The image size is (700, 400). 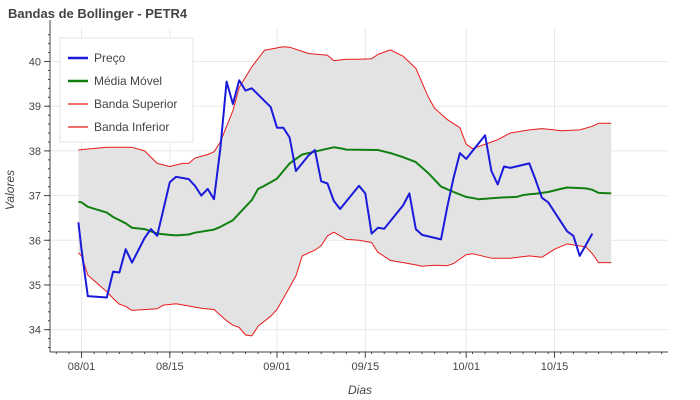 What do you see at coordinates (35, 331) in the screenshot?
I see `y-tick-label: 34` at bounding box center [35, 331].